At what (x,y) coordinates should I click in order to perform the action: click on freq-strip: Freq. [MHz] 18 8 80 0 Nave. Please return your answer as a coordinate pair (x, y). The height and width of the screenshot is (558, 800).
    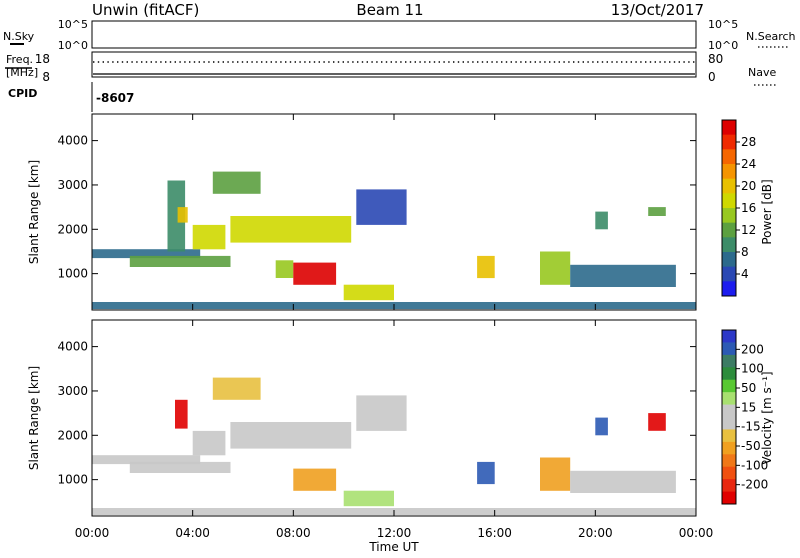
    Looking at the image, I should click on (390, 68).